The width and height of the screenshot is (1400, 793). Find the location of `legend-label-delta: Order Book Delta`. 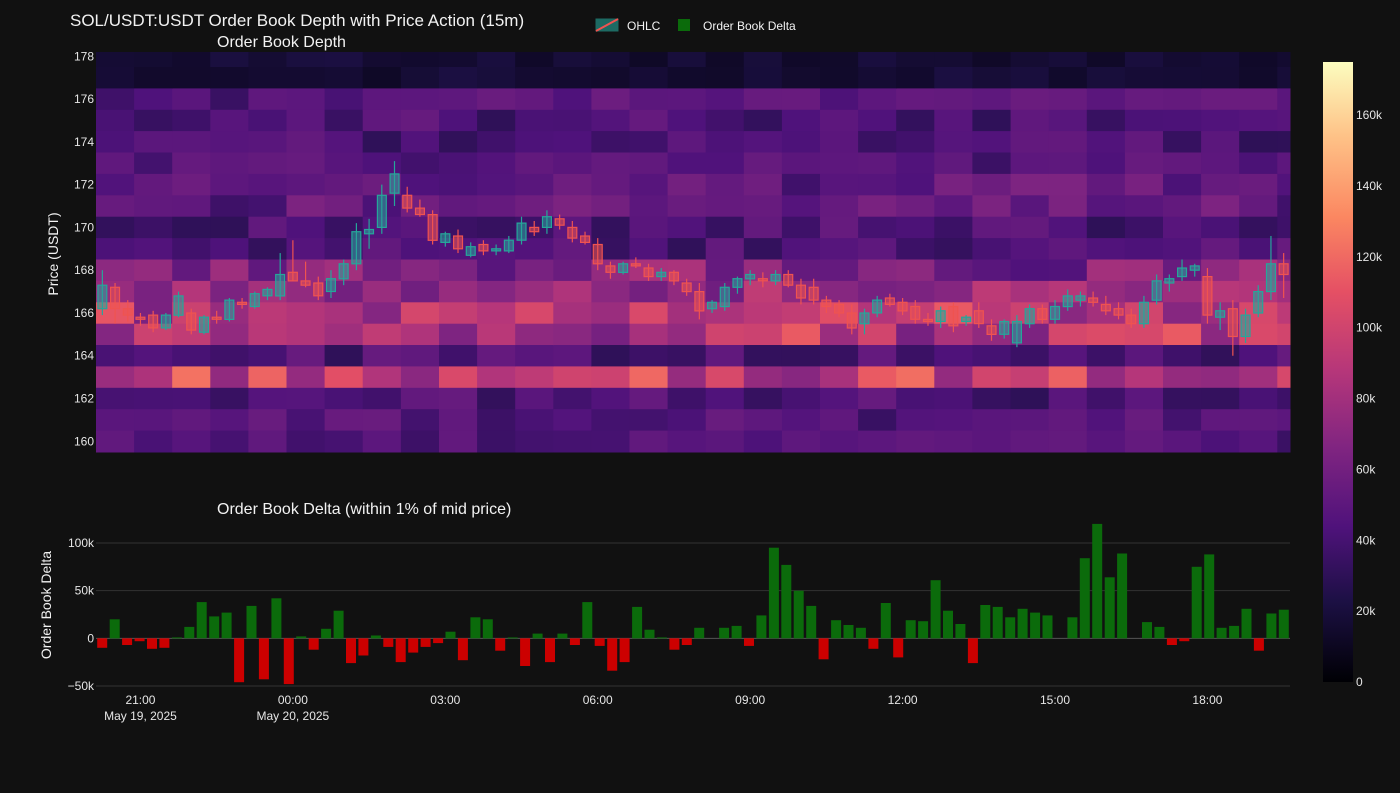

legend-label-delta: Order Book Delta is located at coordinates (749, 26).